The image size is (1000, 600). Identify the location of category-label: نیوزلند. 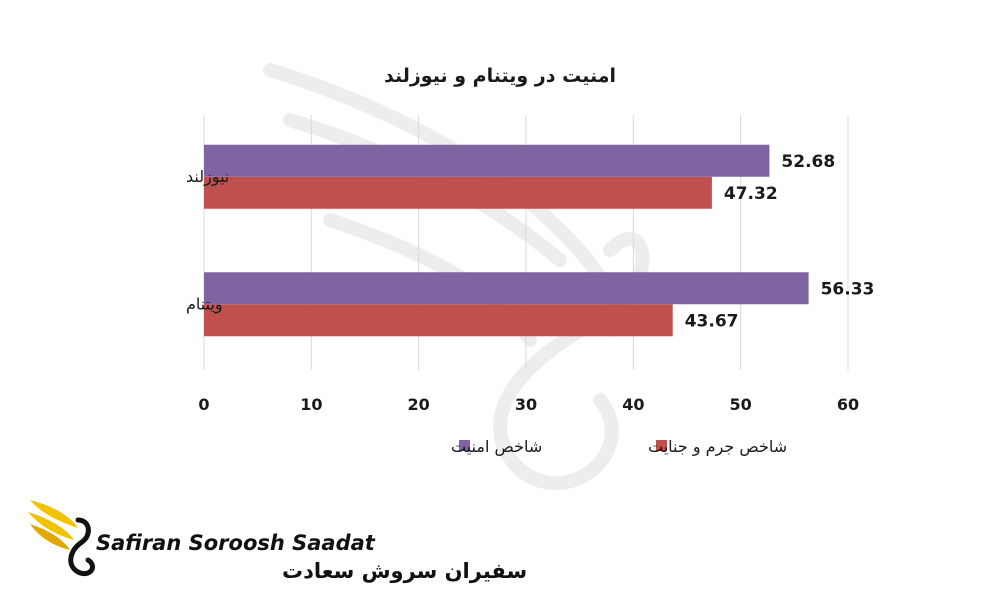
(207, 177).